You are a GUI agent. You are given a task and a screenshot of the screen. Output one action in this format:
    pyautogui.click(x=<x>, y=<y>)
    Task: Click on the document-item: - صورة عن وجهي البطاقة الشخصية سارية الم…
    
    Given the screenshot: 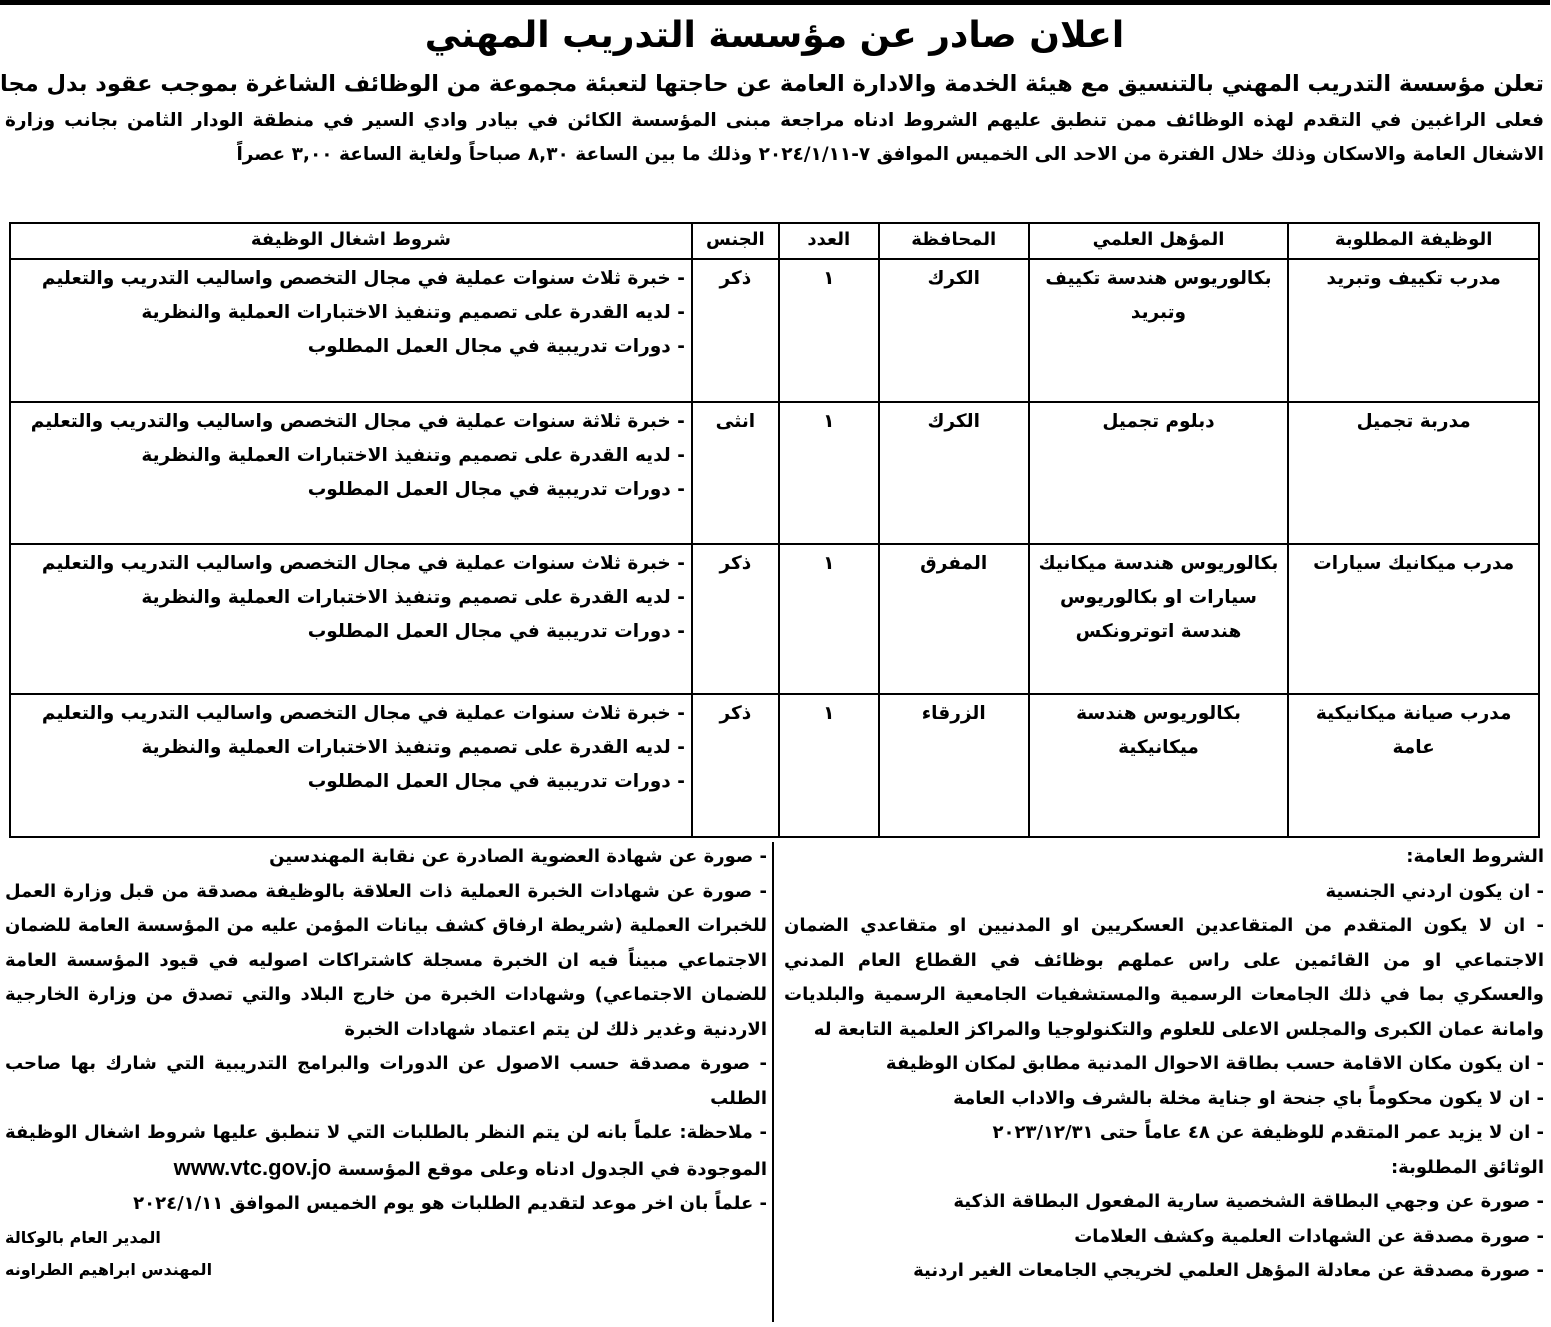 What is the action you would take?
    pyautogui.click(x=1249, y=1201)
    